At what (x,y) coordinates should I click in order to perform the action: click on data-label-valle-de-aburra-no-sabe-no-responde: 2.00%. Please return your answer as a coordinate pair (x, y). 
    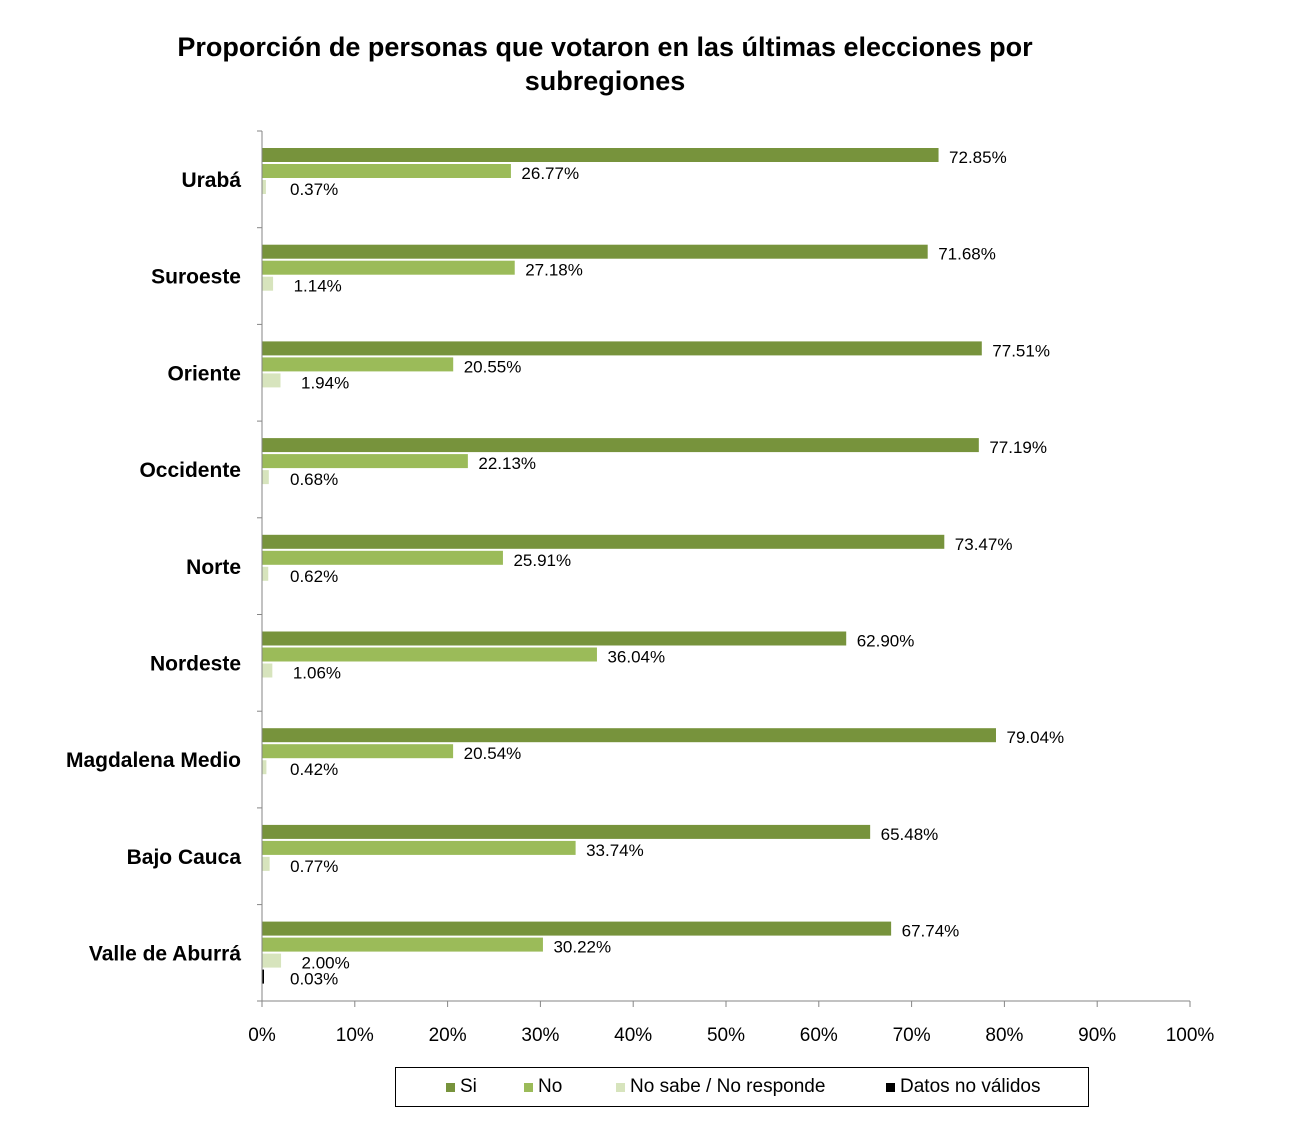
    Looking at the image, I should click on (326, 963).